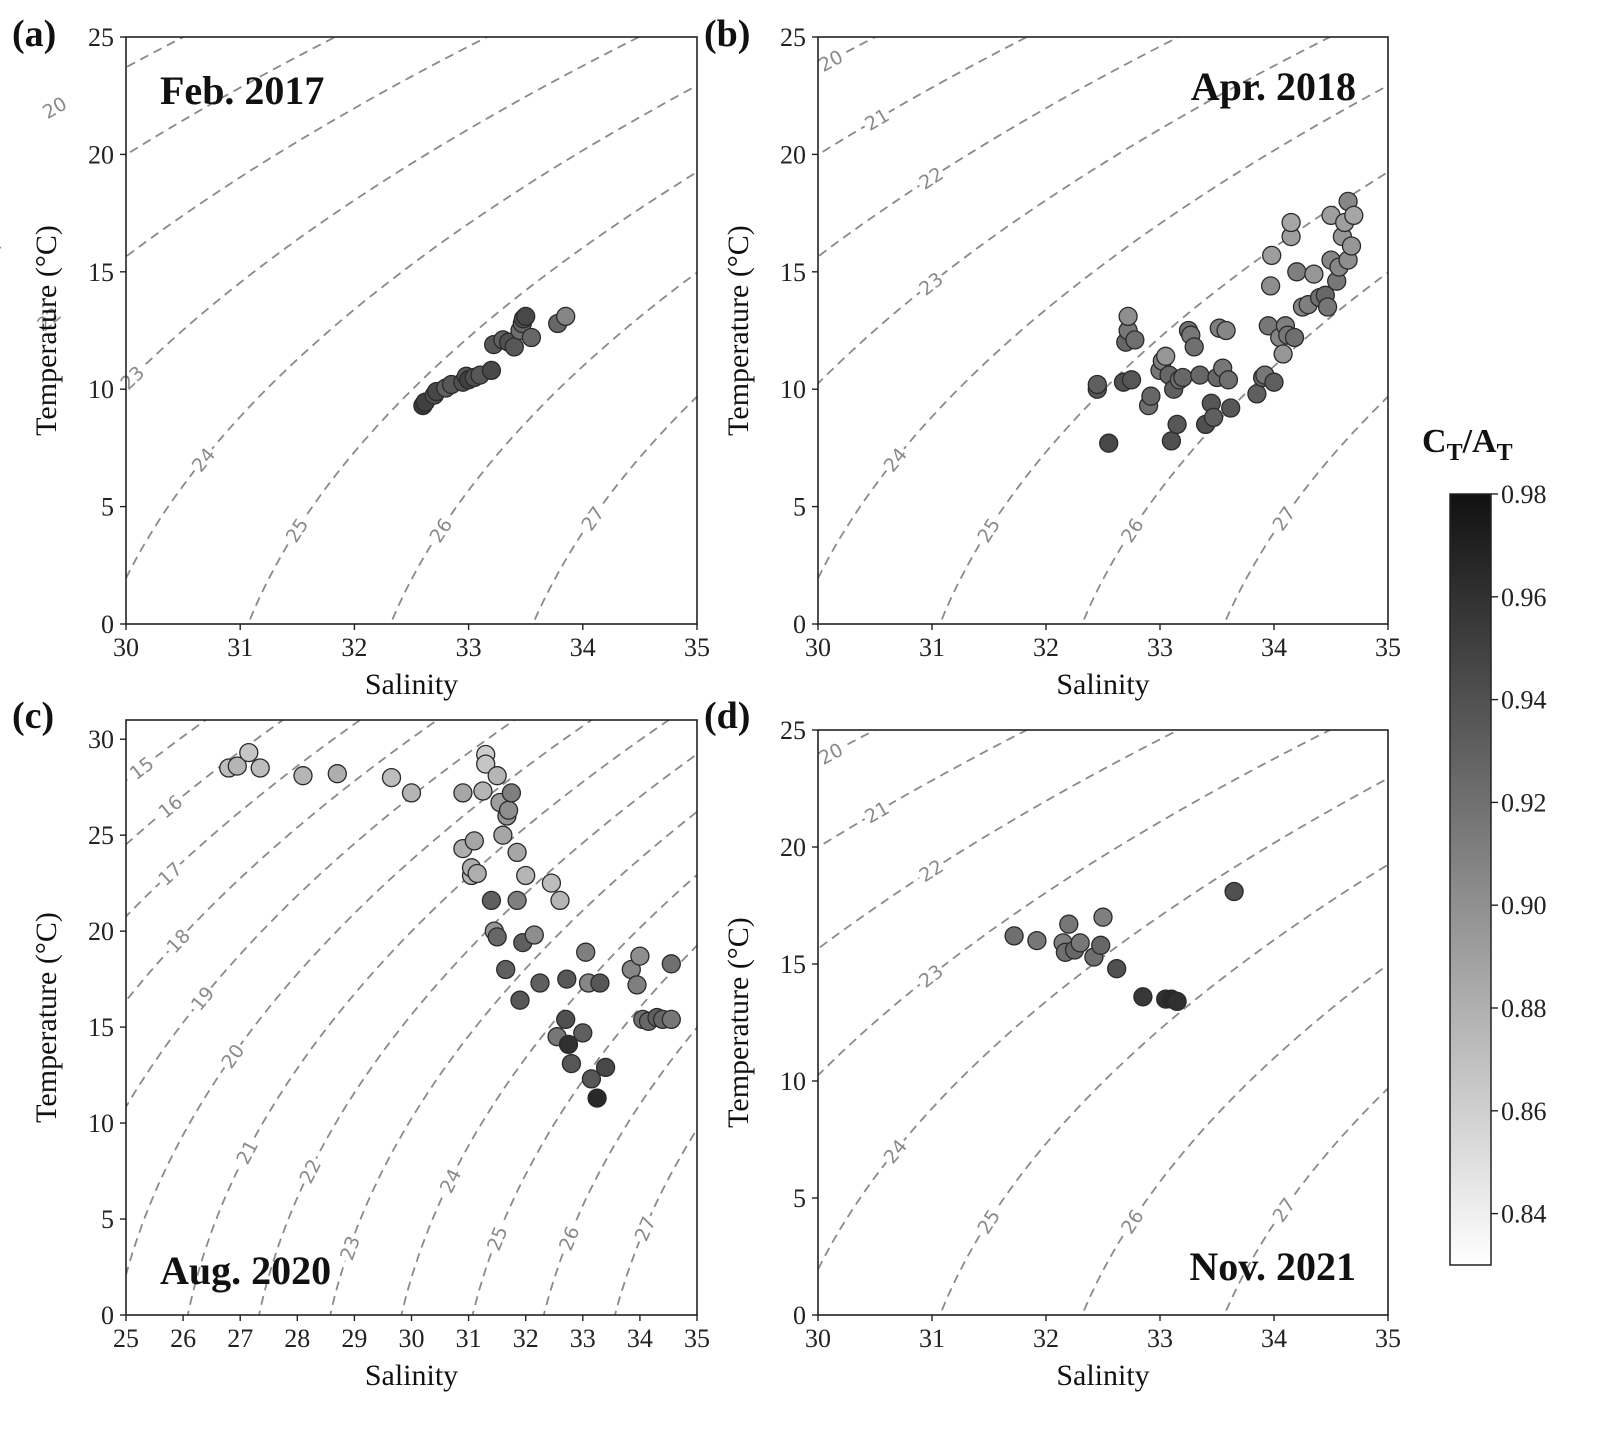 The image size is (1618, 1447). Describe the element at coordinates (46, 330) in the screenshot. I see `y-axis-label: Temperature (°C)` at that location.